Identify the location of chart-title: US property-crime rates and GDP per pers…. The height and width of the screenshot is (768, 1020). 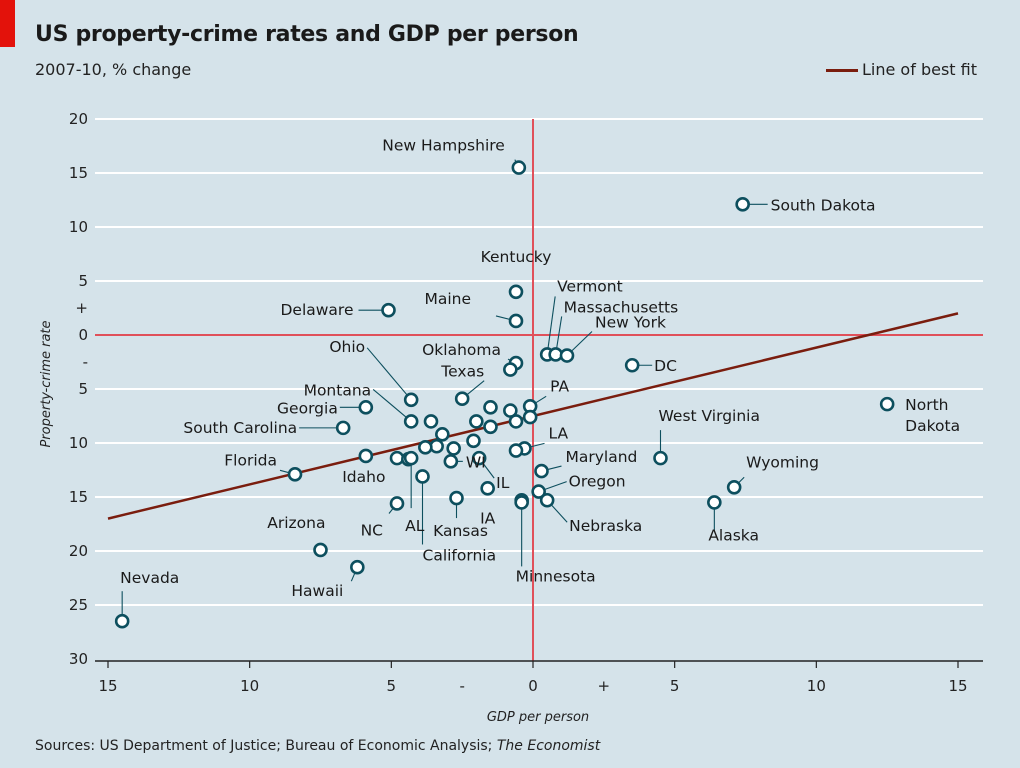
(307, 34).